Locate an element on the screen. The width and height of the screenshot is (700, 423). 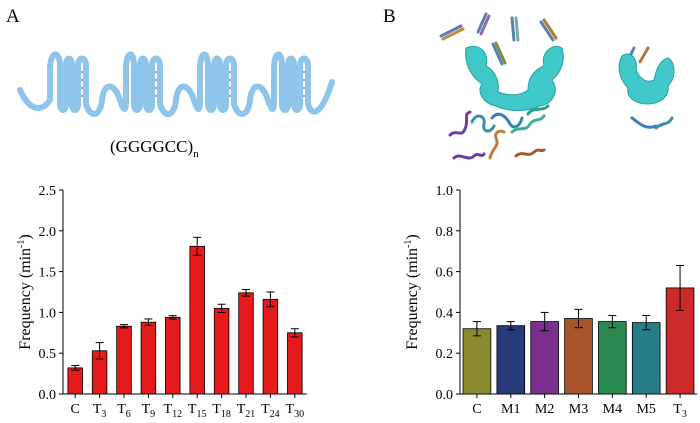
chart-a-ytick-label: 1.0 is located at coordinates (48, 313).